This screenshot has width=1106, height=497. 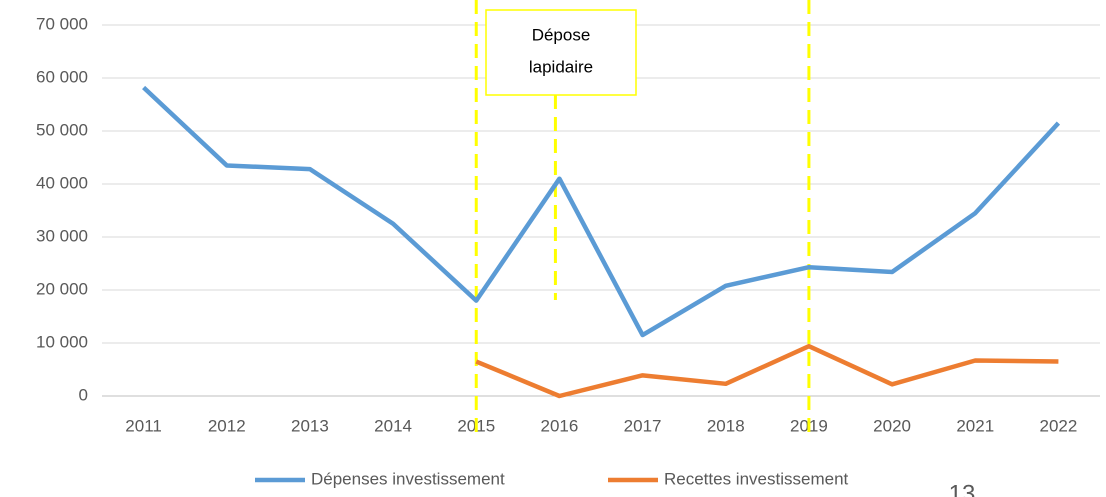 What do you see at coordinates (560, 425) in the screenshot?
I see `x-tick-label: 2016` at bounding box center [560, 425].